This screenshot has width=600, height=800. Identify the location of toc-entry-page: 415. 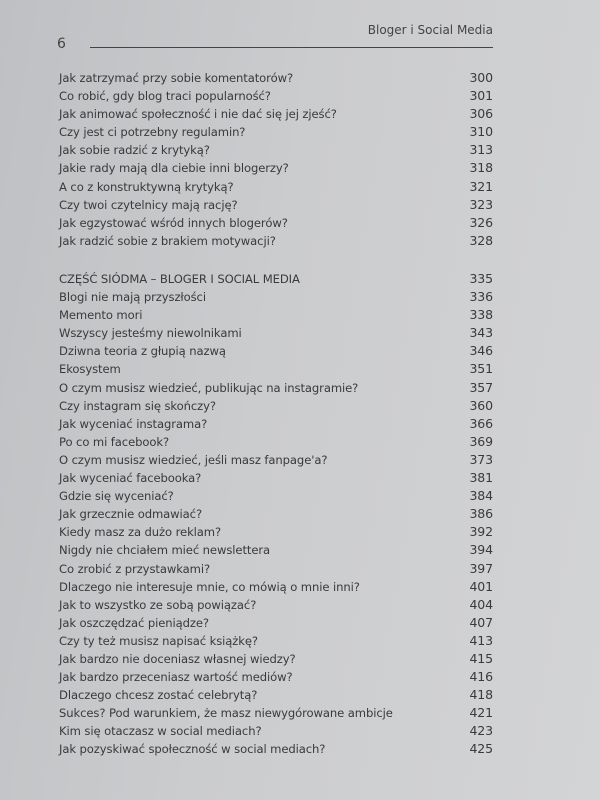
(481, 658).